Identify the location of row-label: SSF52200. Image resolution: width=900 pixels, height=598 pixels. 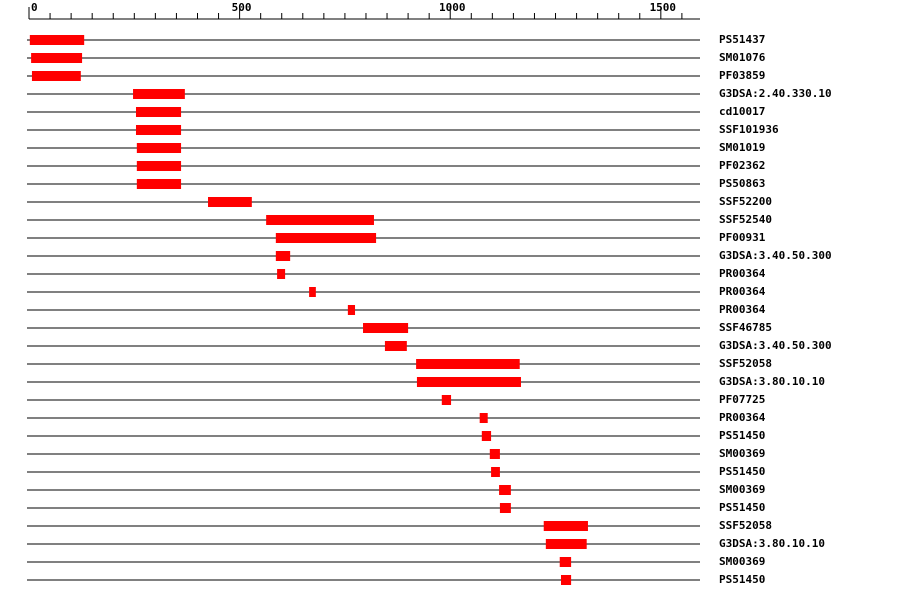
(745, 201).